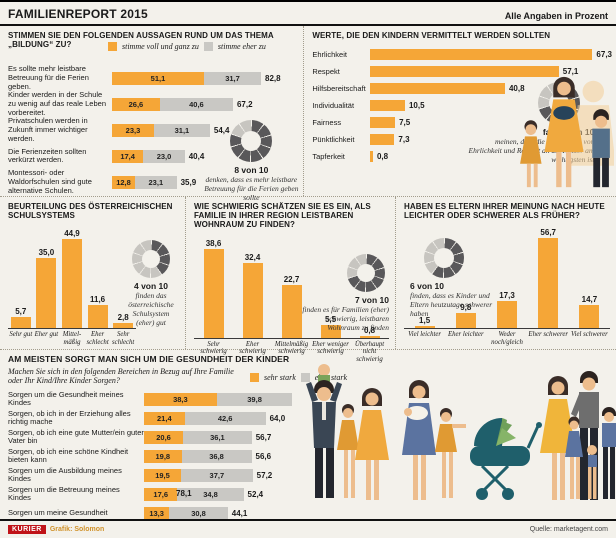  What do you see at coordinates (164, 156) in the screenshot?
I see `bar-segment-eher: 23,0` at bounding box center [164, 156].